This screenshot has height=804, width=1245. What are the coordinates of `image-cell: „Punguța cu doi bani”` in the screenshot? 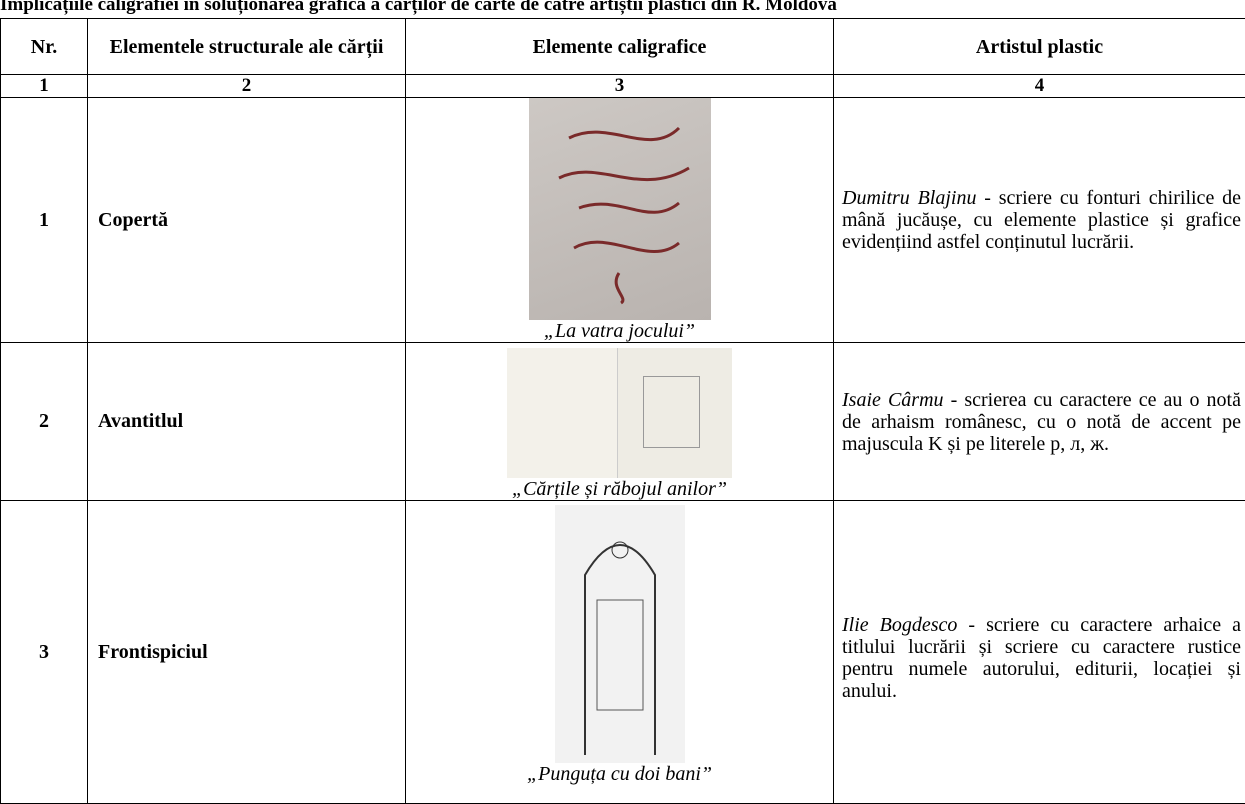 It's located at (620, 652).